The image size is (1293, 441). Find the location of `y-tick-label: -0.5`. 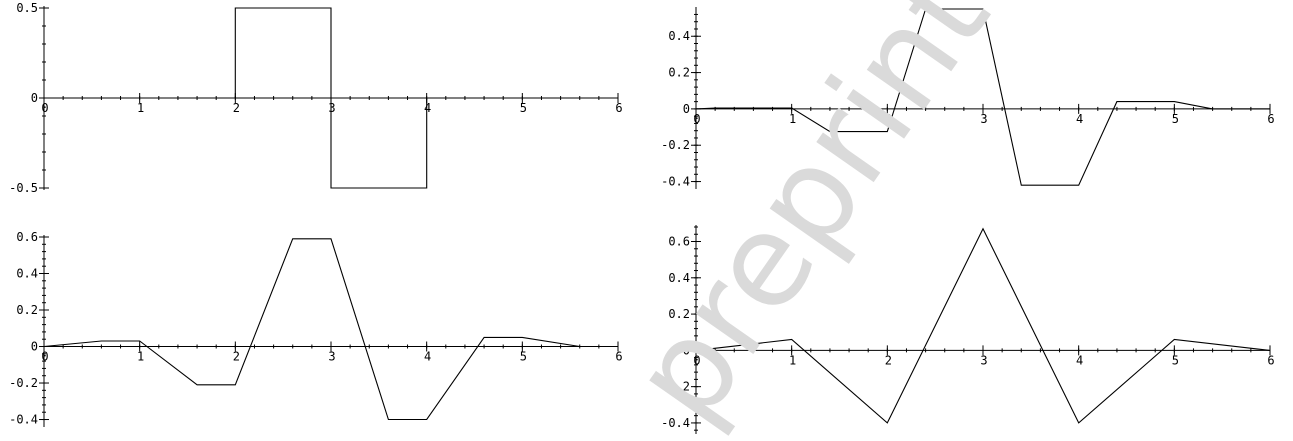

y-tick-label: -0.5 is located at coordinates (23, 188).